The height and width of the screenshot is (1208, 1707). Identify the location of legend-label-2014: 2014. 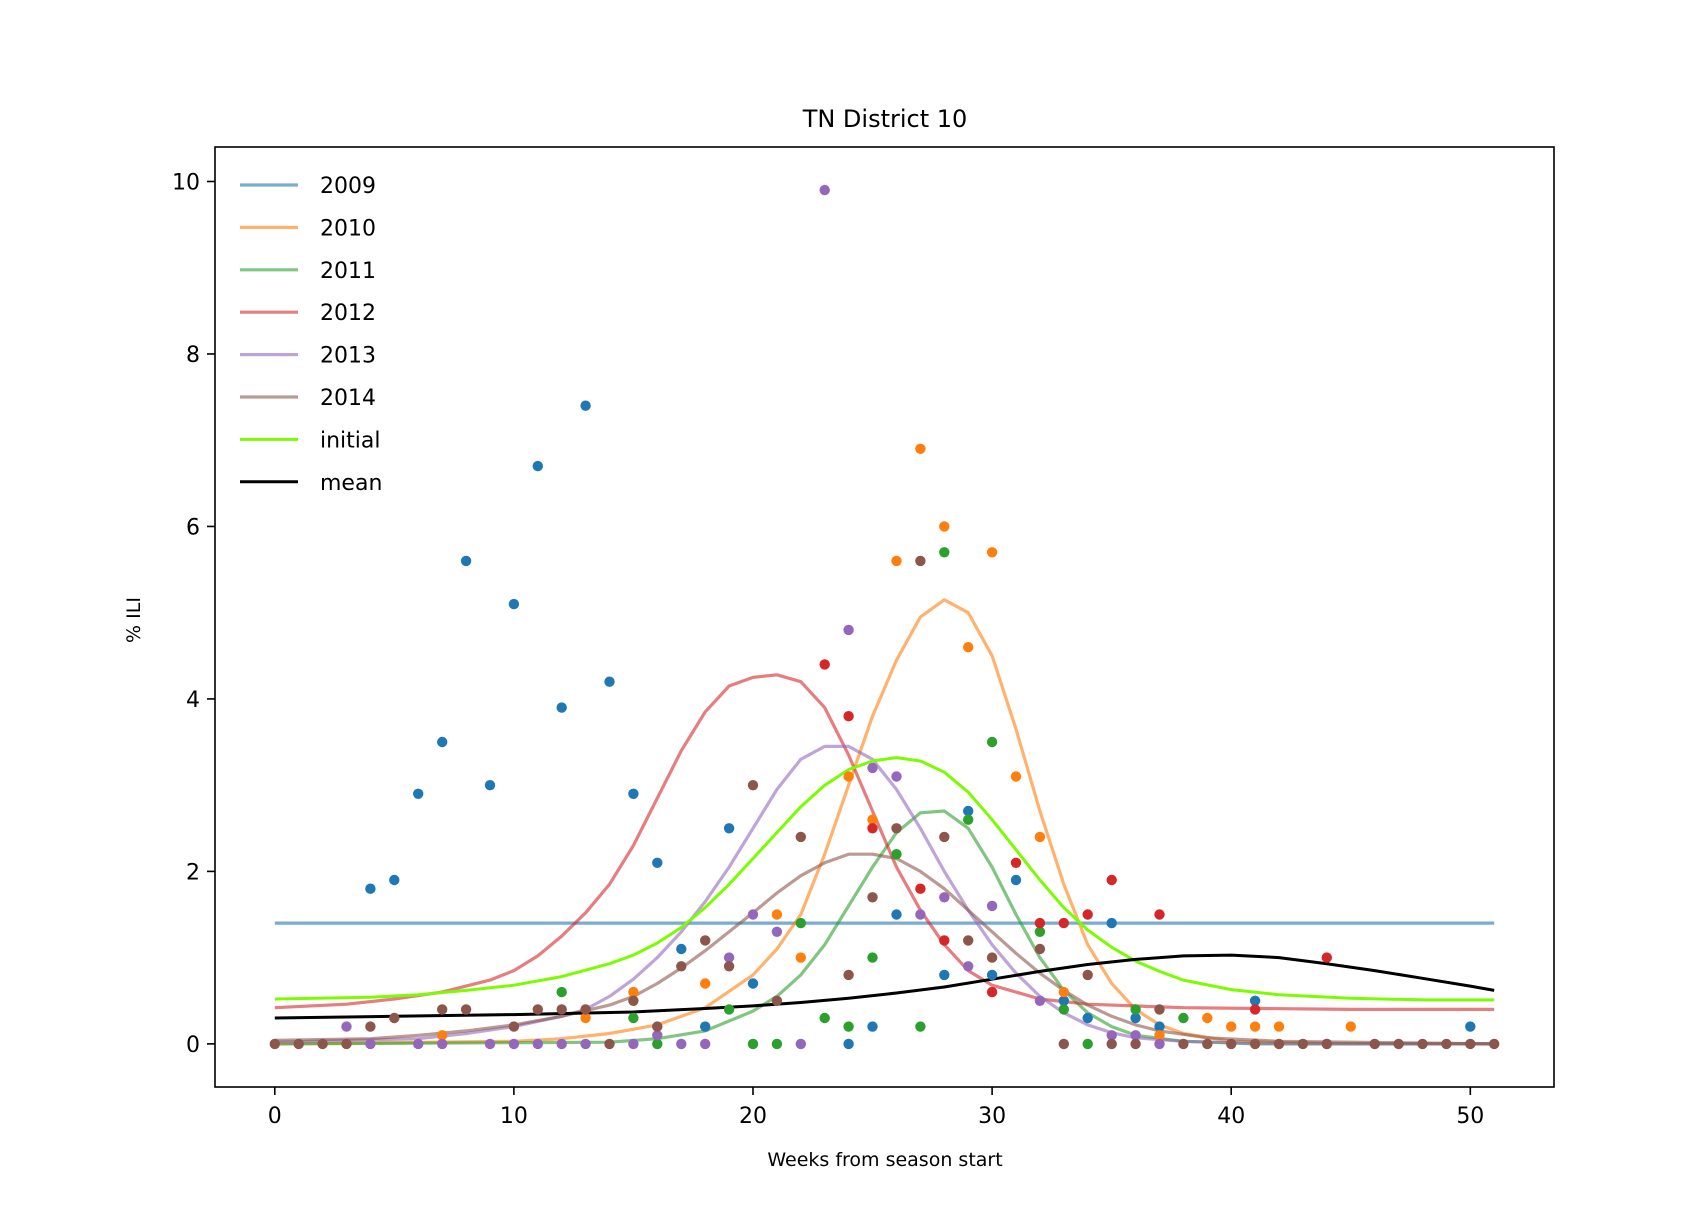
(348, 398).